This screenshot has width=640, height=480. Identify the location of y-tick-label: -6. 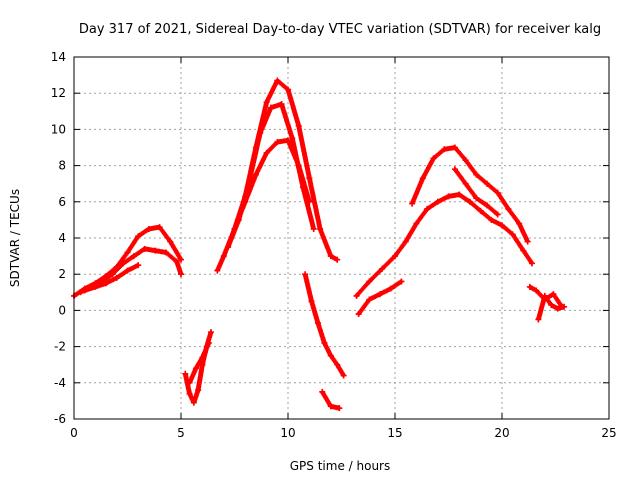
(60, 419).